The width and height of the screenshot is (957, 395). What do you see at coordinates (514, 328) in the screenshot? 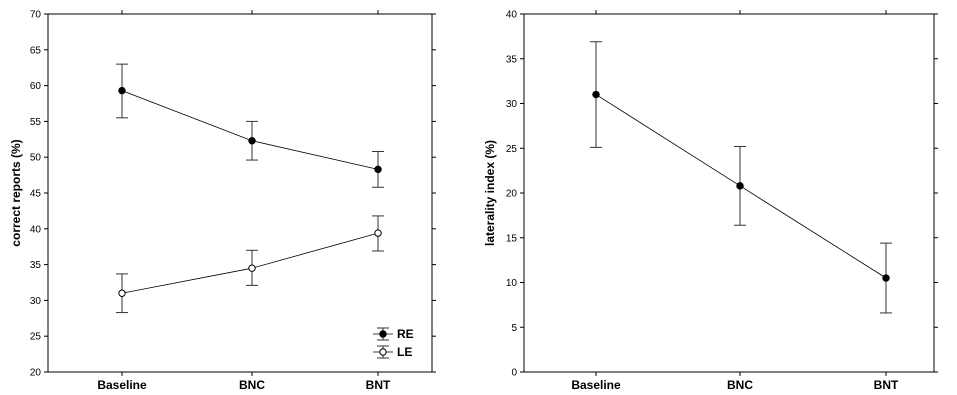
I see `y-tick-label: 5` at bounding box center [514, 328].